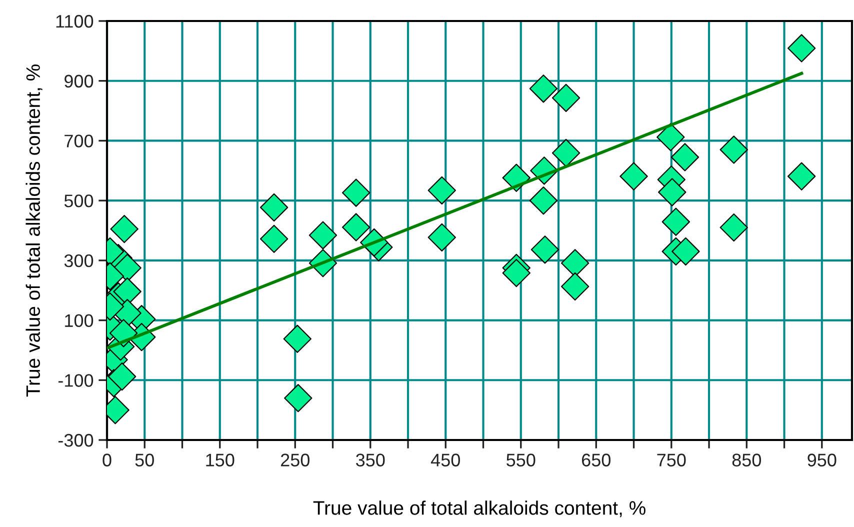 This screenshot has height=527, width=854. I want to click on y-tick-label: 100, so click(79, 321).